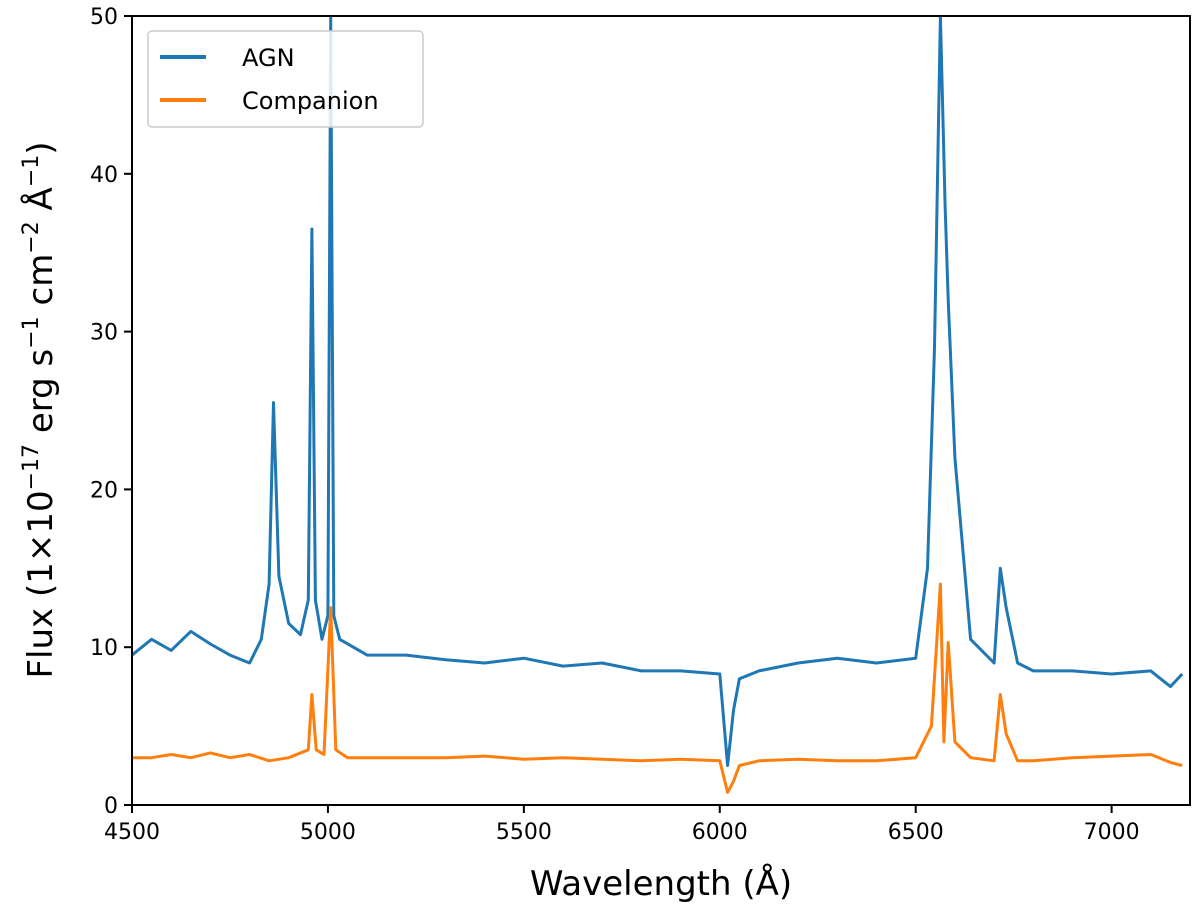  What do you see at coordinates (661, 883) in the screenshot?
I see `x-axis-label: Wavelength (Å)` at bounding box center [661, 883].